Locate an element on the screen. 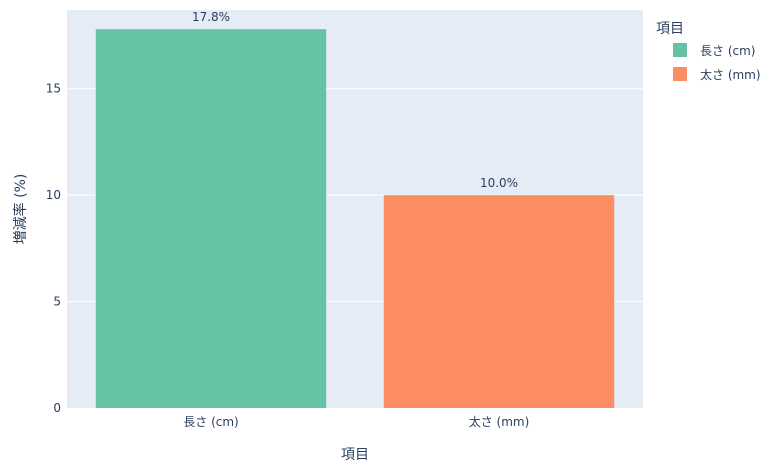 This screenshot has height=472, width=776. x-axis-ticks: 長さ (cm) 太さ (mm) is located at coordinates (356, 421).